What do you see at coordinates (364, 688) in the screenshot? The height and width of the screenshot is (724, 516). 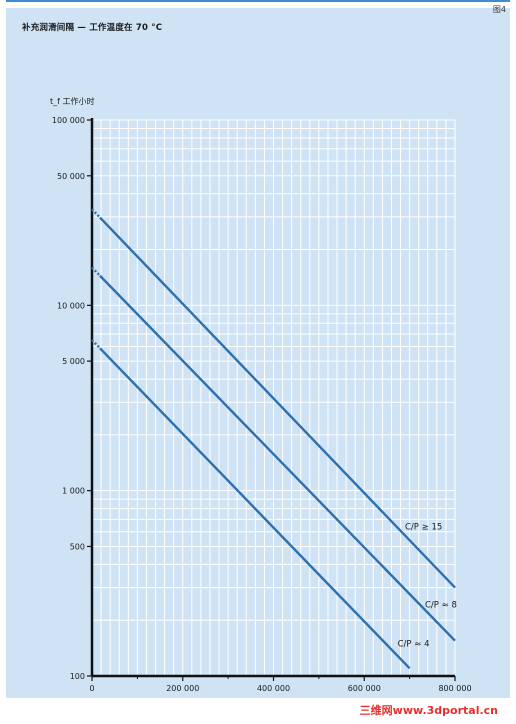 I see `x-tick-label: 600 000` at bounding box center [364, 688].